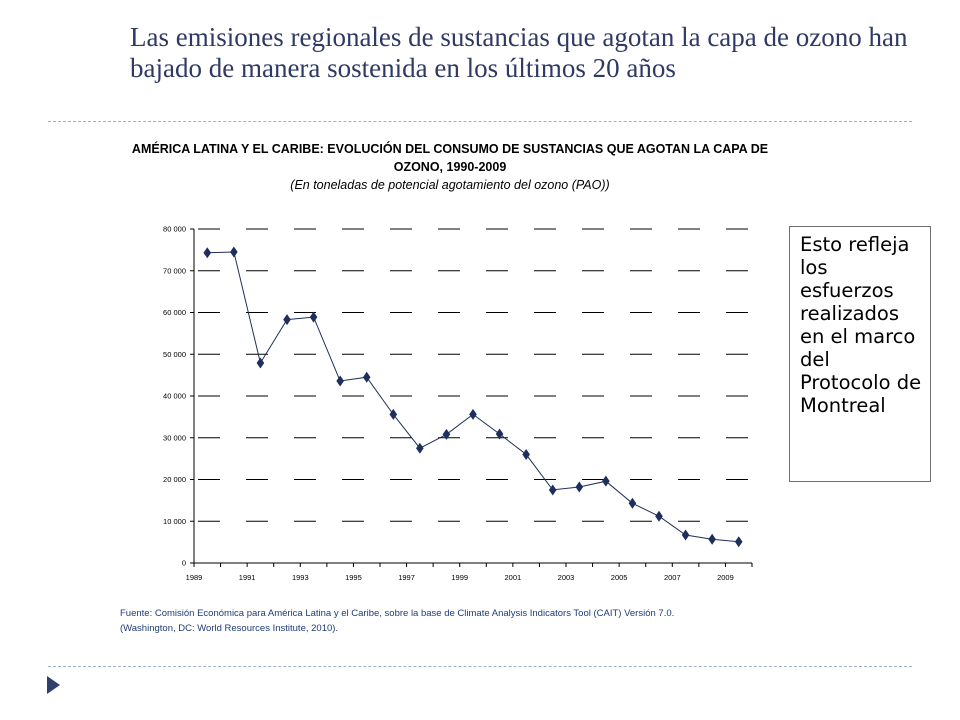 This screenshot has width=960, height=720. I want to click on y-tick-label: 40 000, so click(174, 396).